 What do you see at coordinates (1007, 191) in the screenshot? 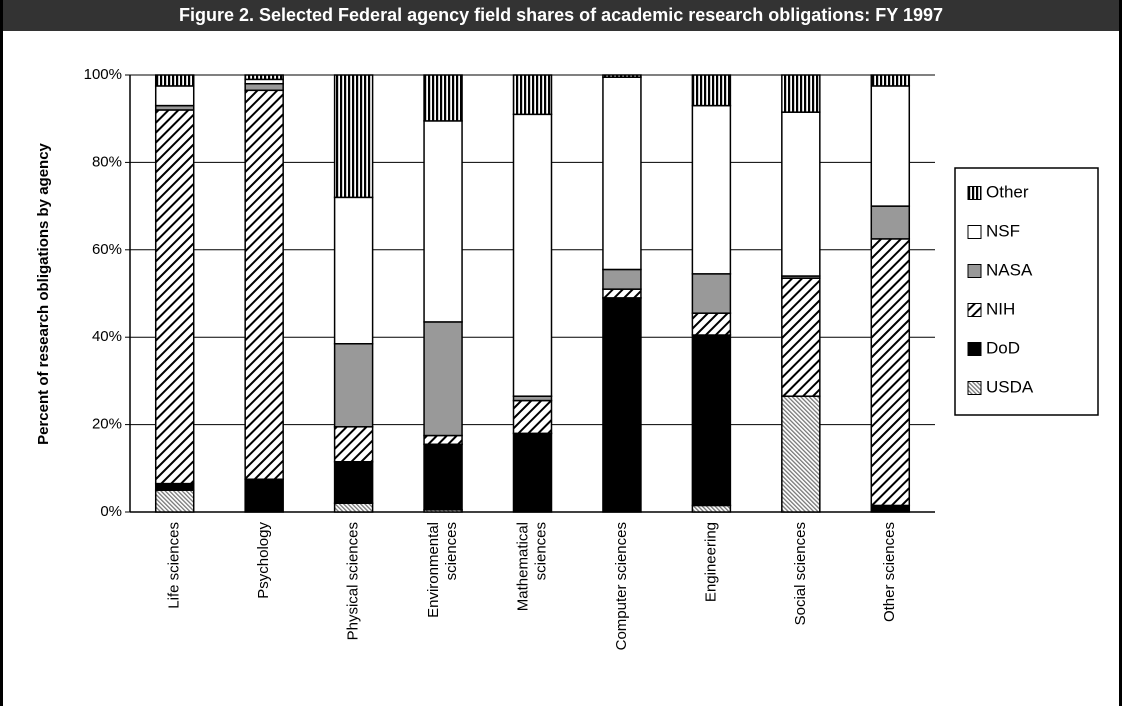
I see `legend-label: Other` at bounding box center [1007, 191].